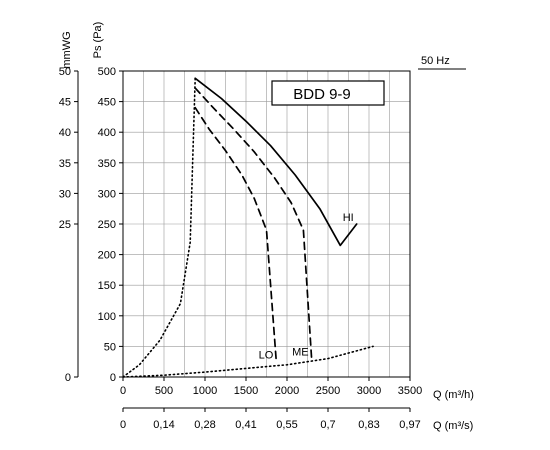 The height and width of the screenshot is (450, 550). Describe the element at coordinates (204, 425) in the screenshot. I see `x-secondary-tick-label: 0,28` at that location.